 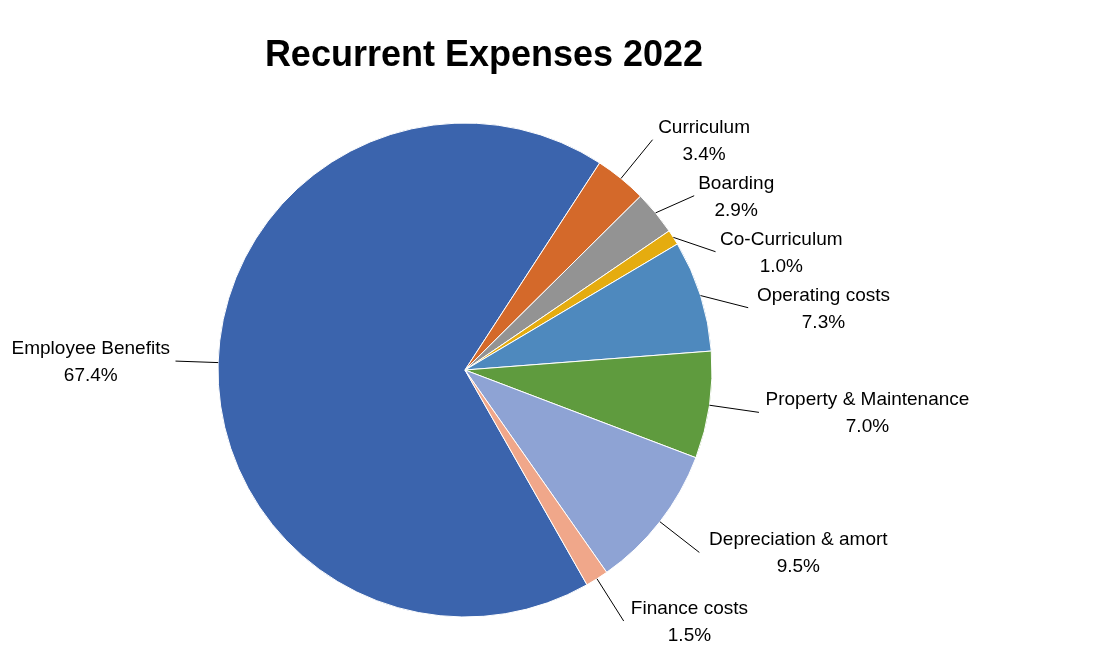 I want to click on slice-label: Property & Maintenance, so click(x=867, y=399).